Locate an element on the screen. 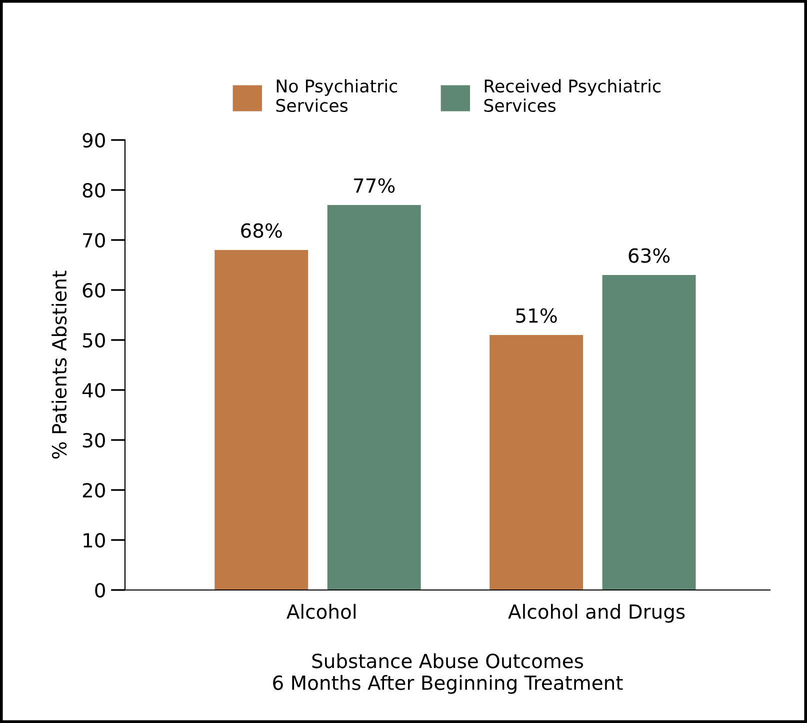 The image size is (807, 723). data-label: 51% is located at coordinates (536, 315).